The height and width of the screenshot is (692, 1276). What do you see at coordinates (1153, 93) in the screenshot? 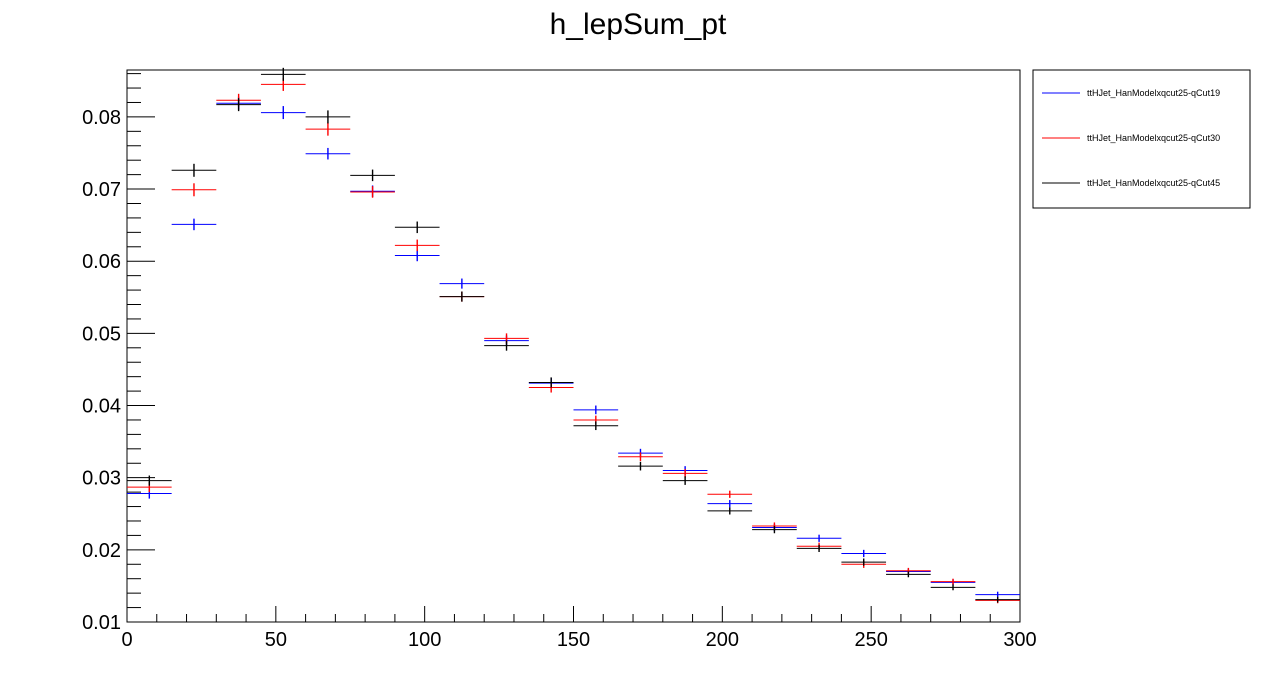
I see `legend-label: ttHJet_HanModelxqcut25-qCut19` at bounding box center [1153, 93].